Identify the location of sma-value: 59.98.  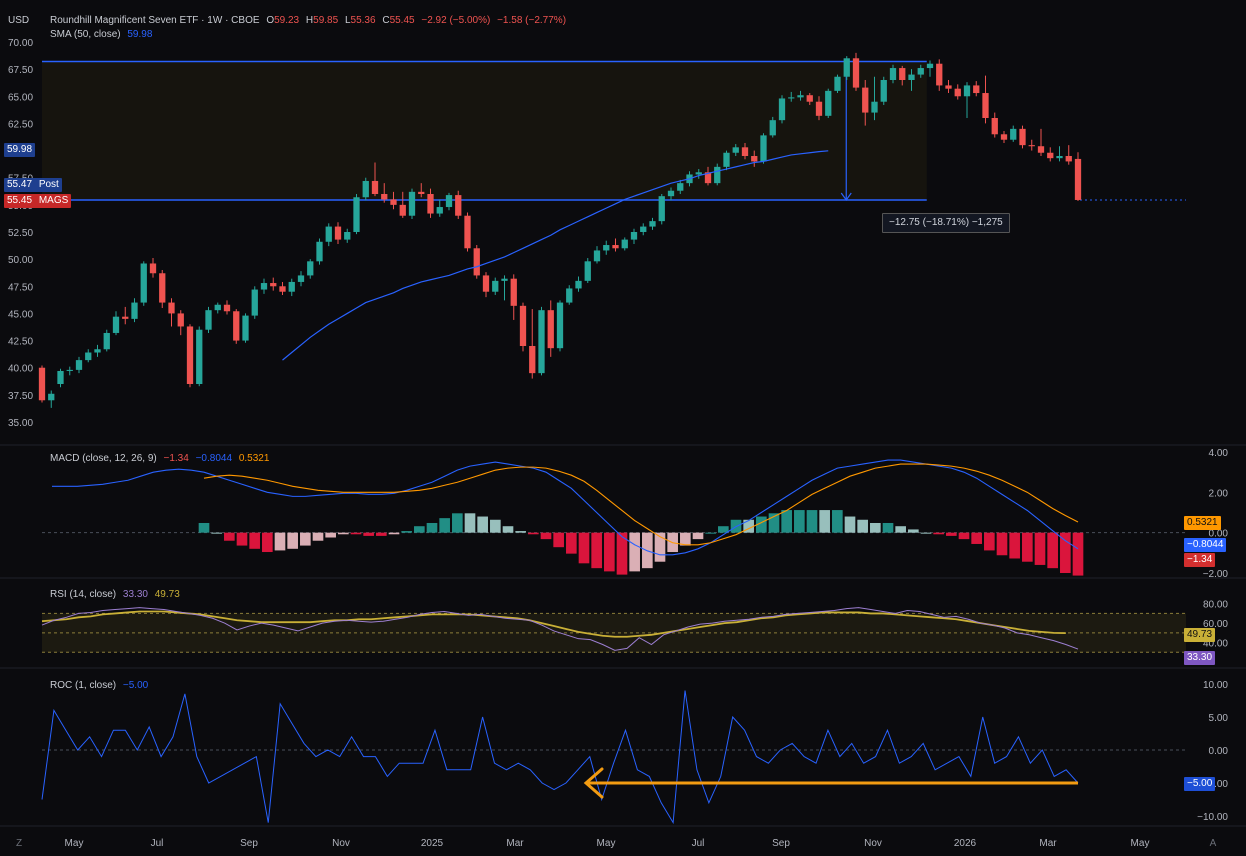
(140, 34).